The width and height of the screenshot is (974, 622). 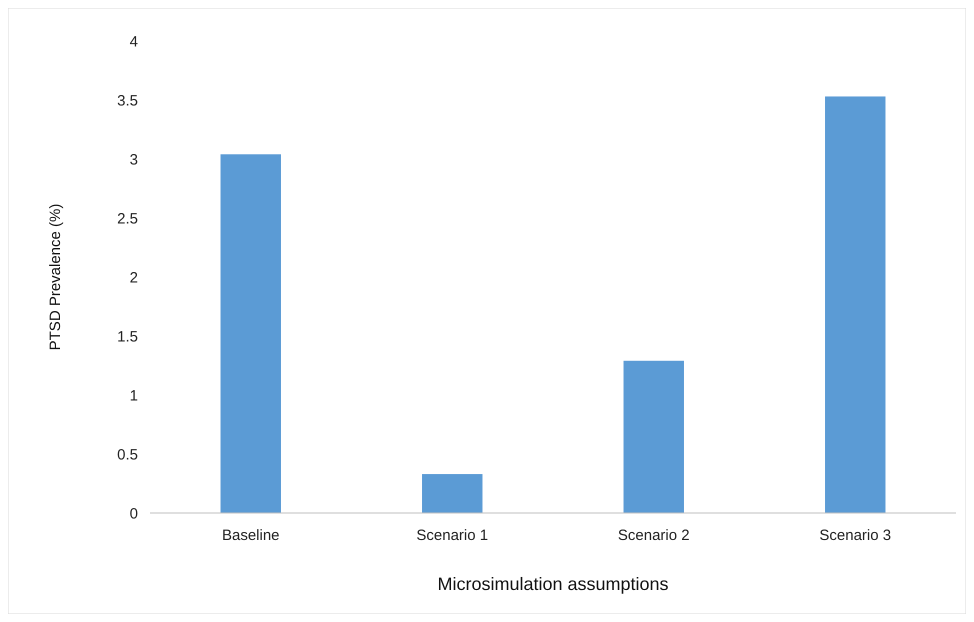 What do you see at coordinates (452, 535) in the screenshot?
I see `x-tick-label: Scenario 1` at bounding box center [452, 535].